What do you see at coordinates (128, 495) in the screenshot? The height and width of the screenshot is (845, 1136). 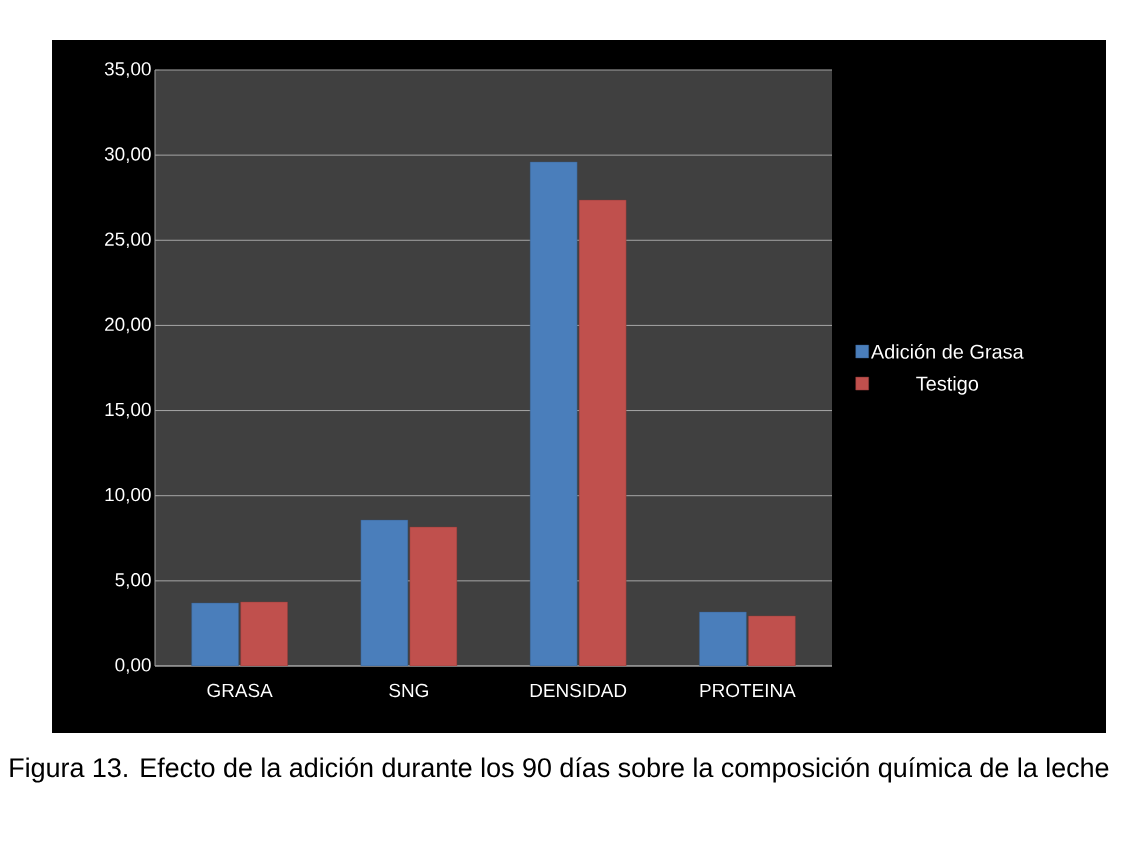 I see `y-tick-label: 10,00` at bounding box center [128, 495].